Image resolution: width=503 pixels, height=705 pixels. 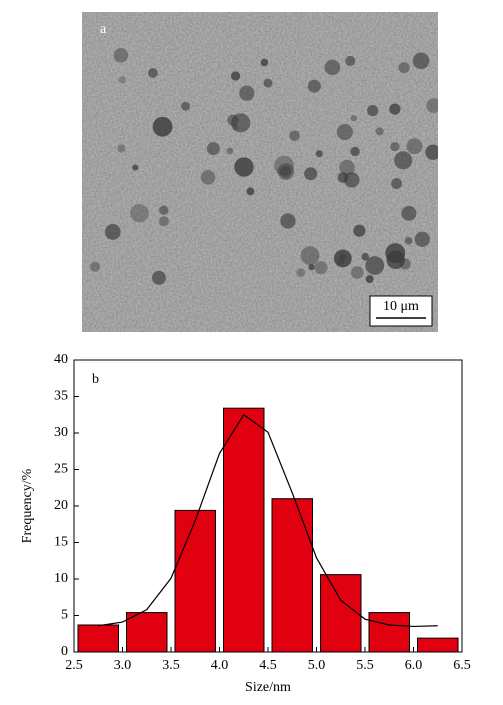 I want to click on x-axis-label: Size/nm, so click(x=268, y=687).